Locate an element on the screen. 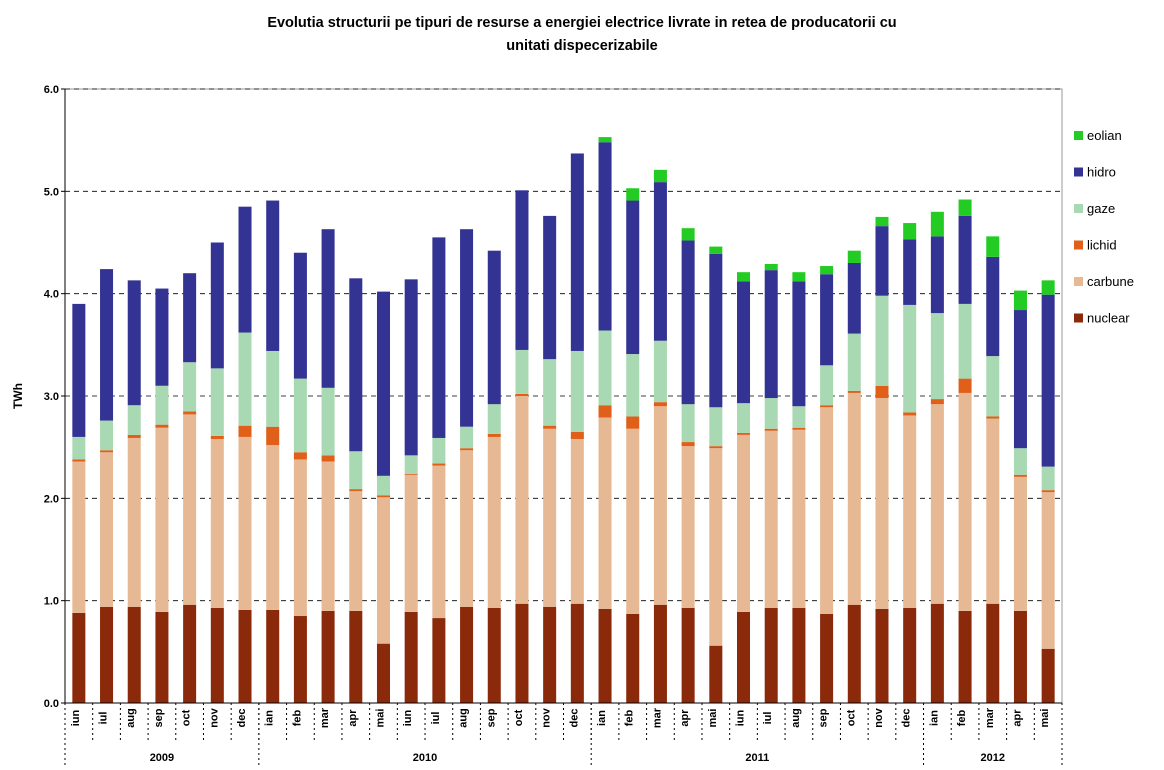  y-tick-label: 4.0 is located at coordinates (51, 295).